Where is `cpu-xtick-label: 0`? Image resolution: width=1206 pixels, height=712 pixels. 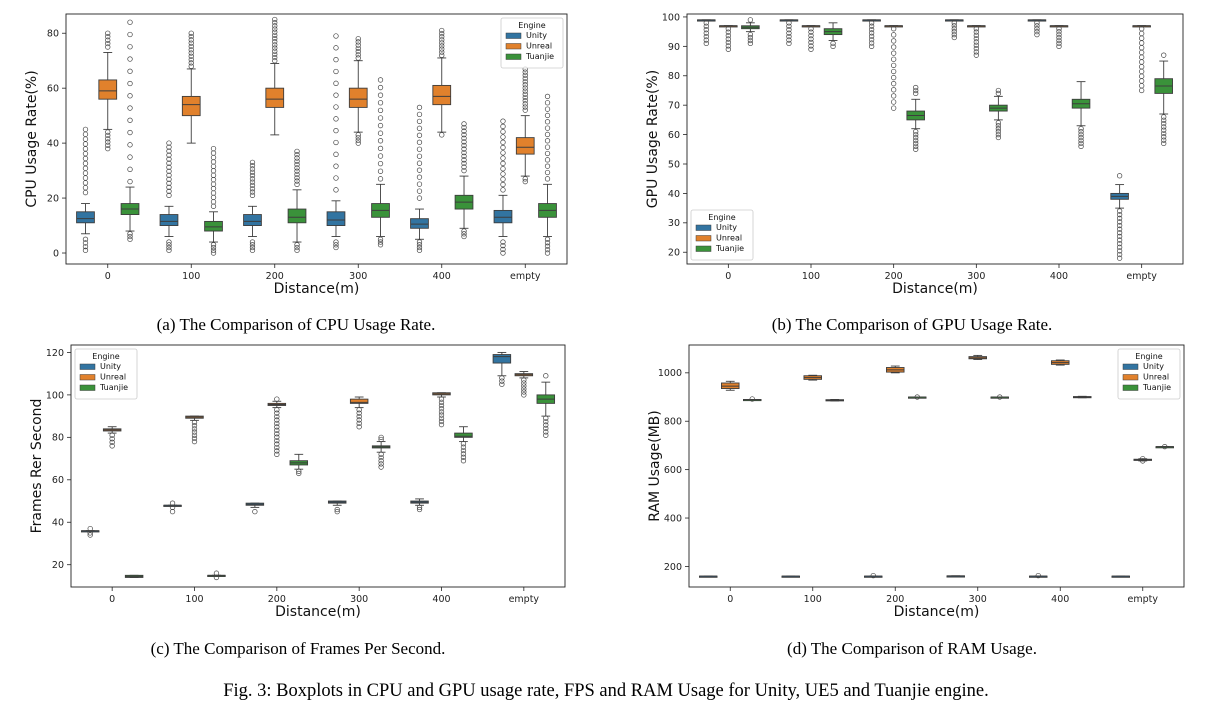 cpu-xtick-label: 0 is located at coordinates (108, 276).